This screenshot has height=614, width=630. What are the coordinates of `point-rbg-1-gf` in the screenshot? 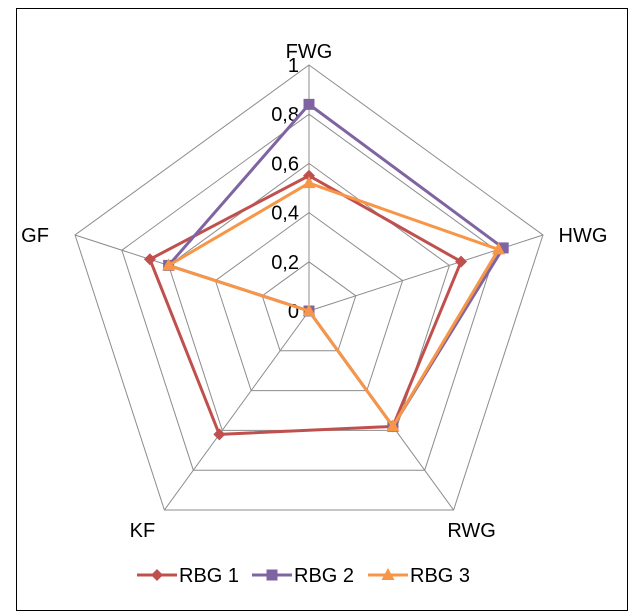 It's located at (149, 259).